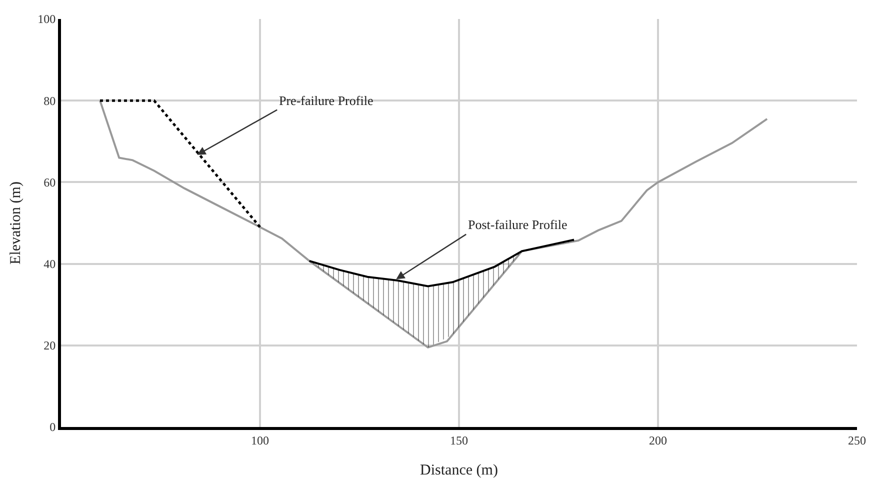  I want to click on y-axis-title: Elevation (m), so click(16, 223).